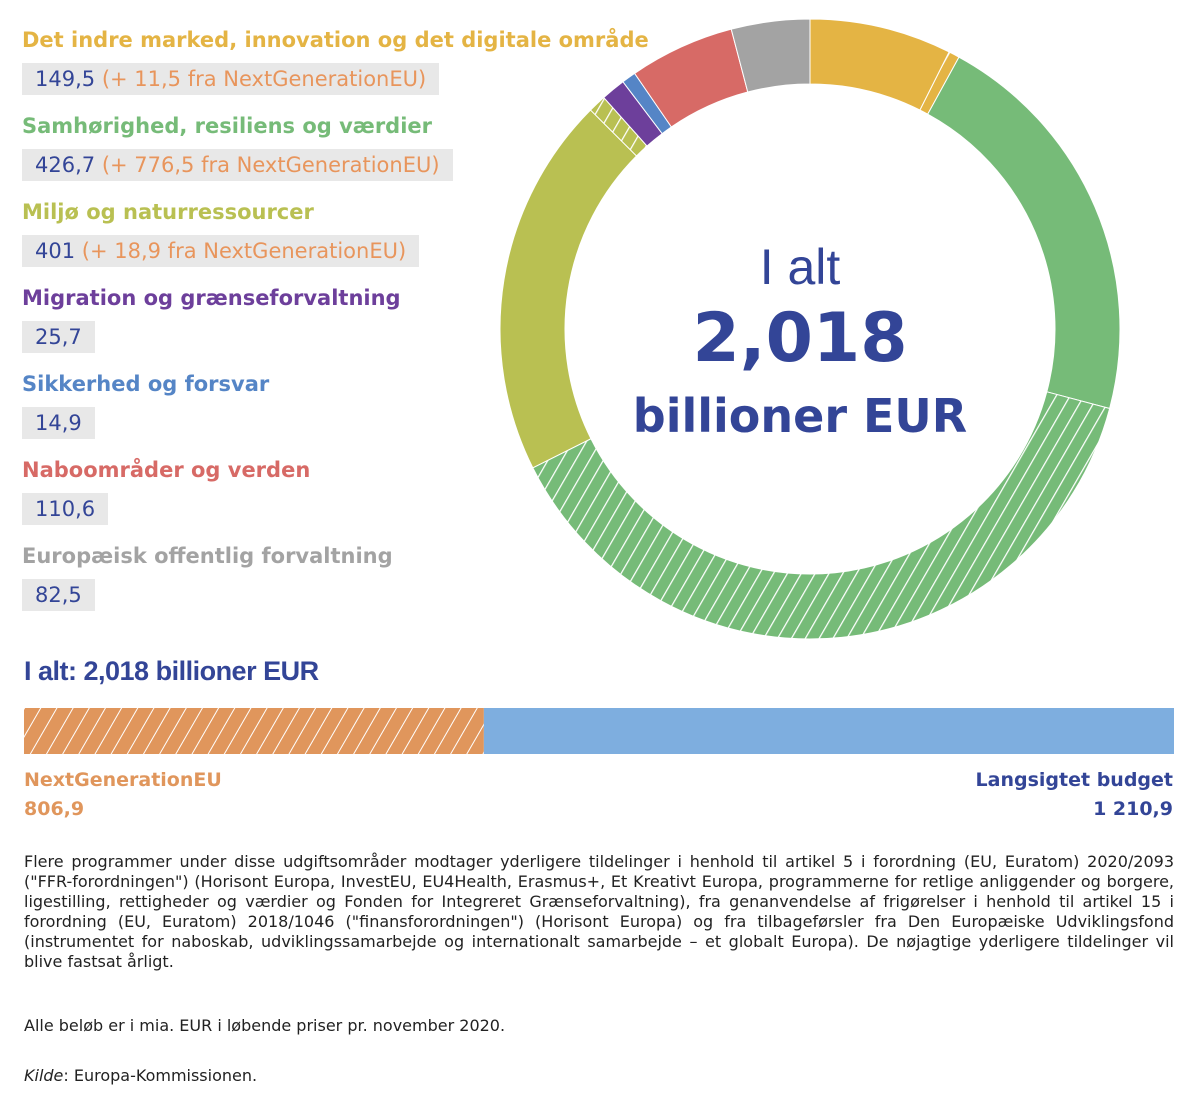  Describe the element at coordinates (166, 492) in the screenshot. I see `legend-item: Naboområder og verden 110,6` at that location.